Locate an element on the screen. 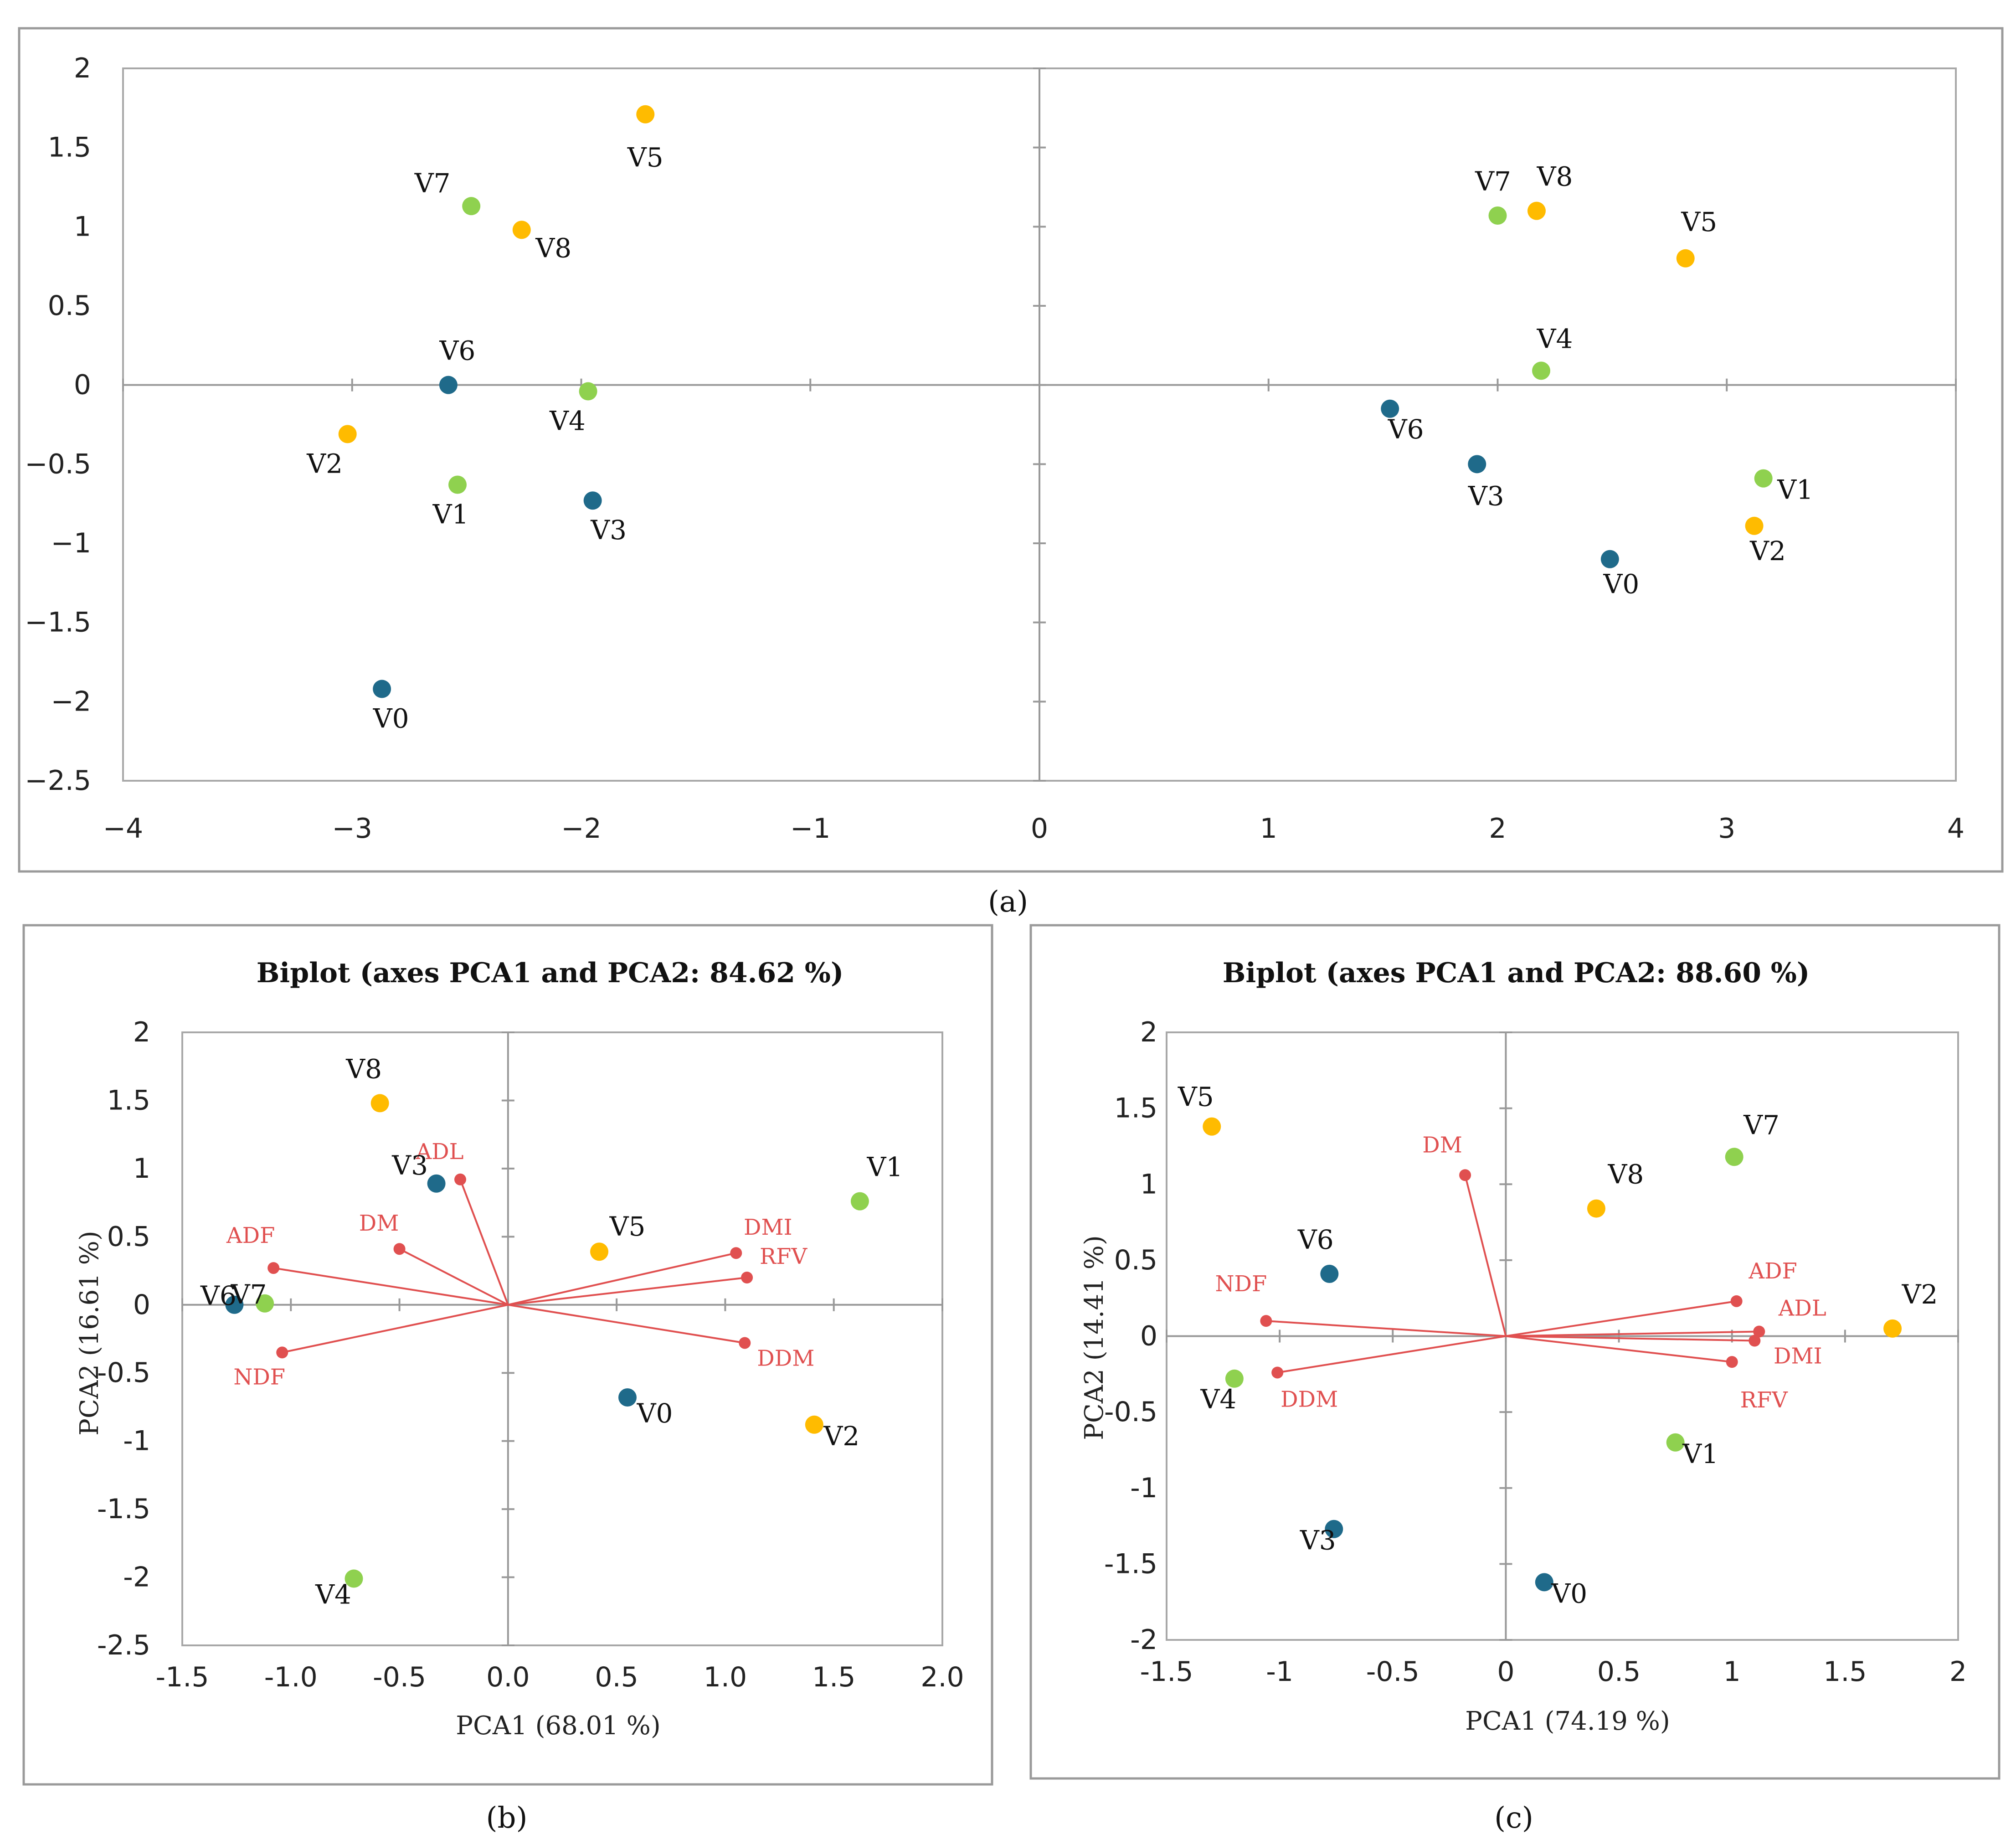 This screenshot has width=2016, height=1845. chart-b-ylabel: PCA2 (16.61 %) is located at coordinates (90, 1333).